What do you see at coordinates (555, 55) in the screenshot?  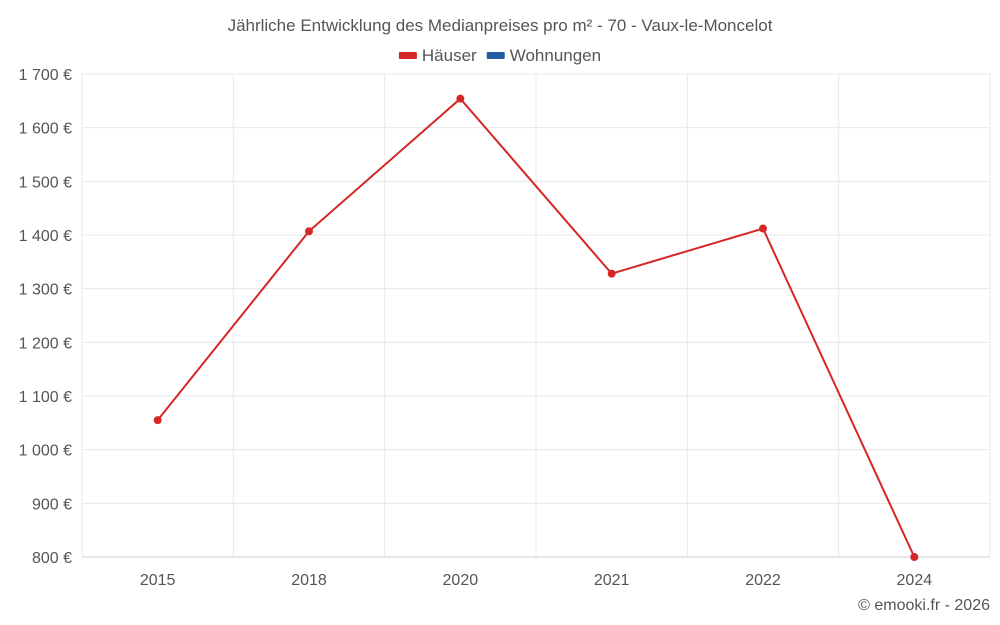 I see `legend-label: Wohnungen` at bounding box center [555, 55].